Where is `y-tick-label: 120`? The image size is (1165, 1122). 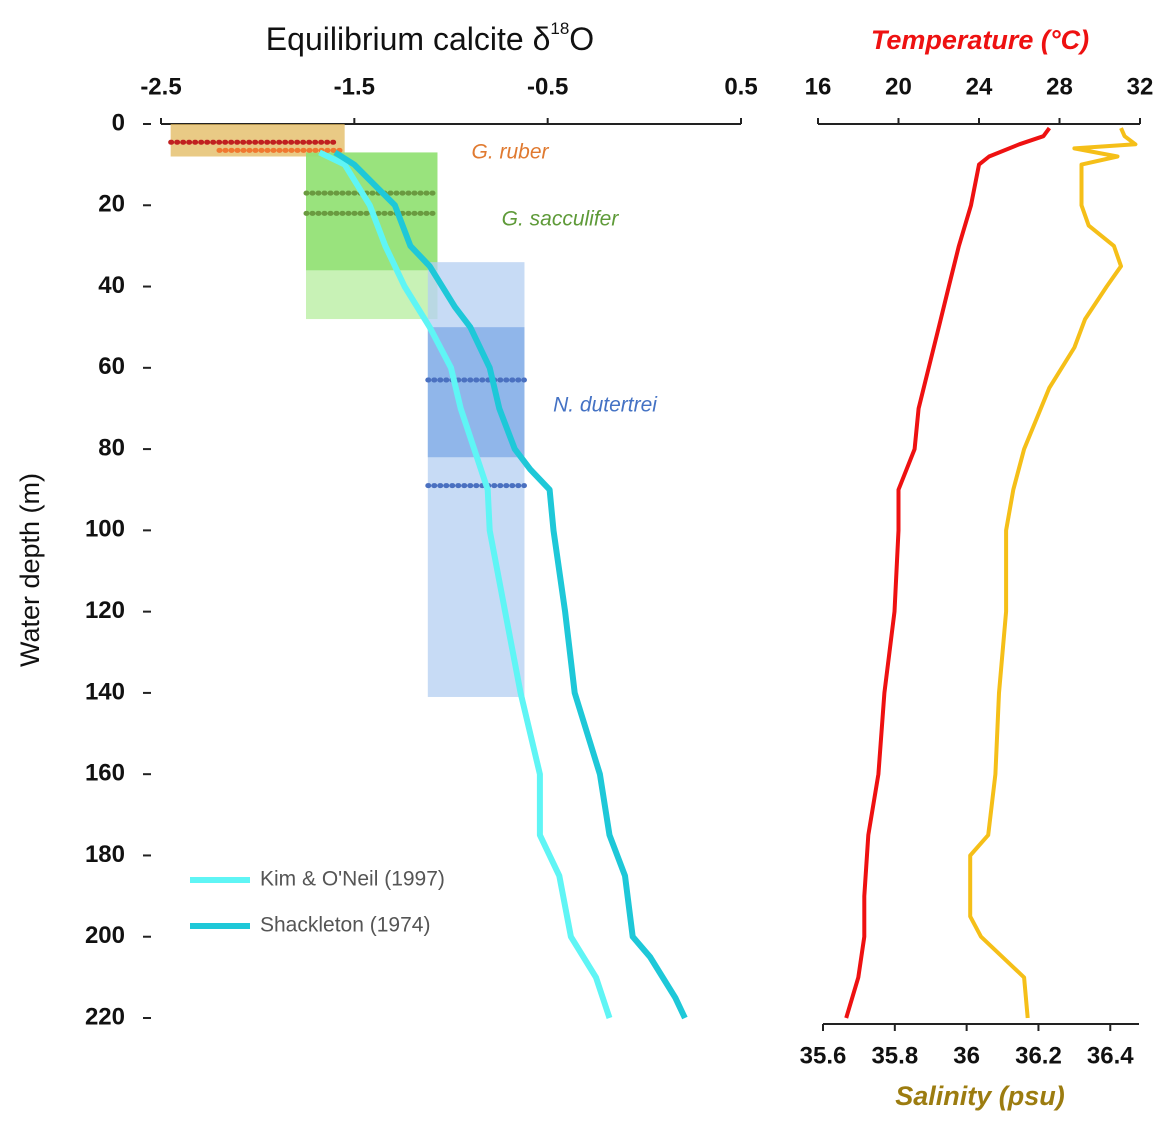
y-tick-label: 120 is located at coordinates (105, 610).